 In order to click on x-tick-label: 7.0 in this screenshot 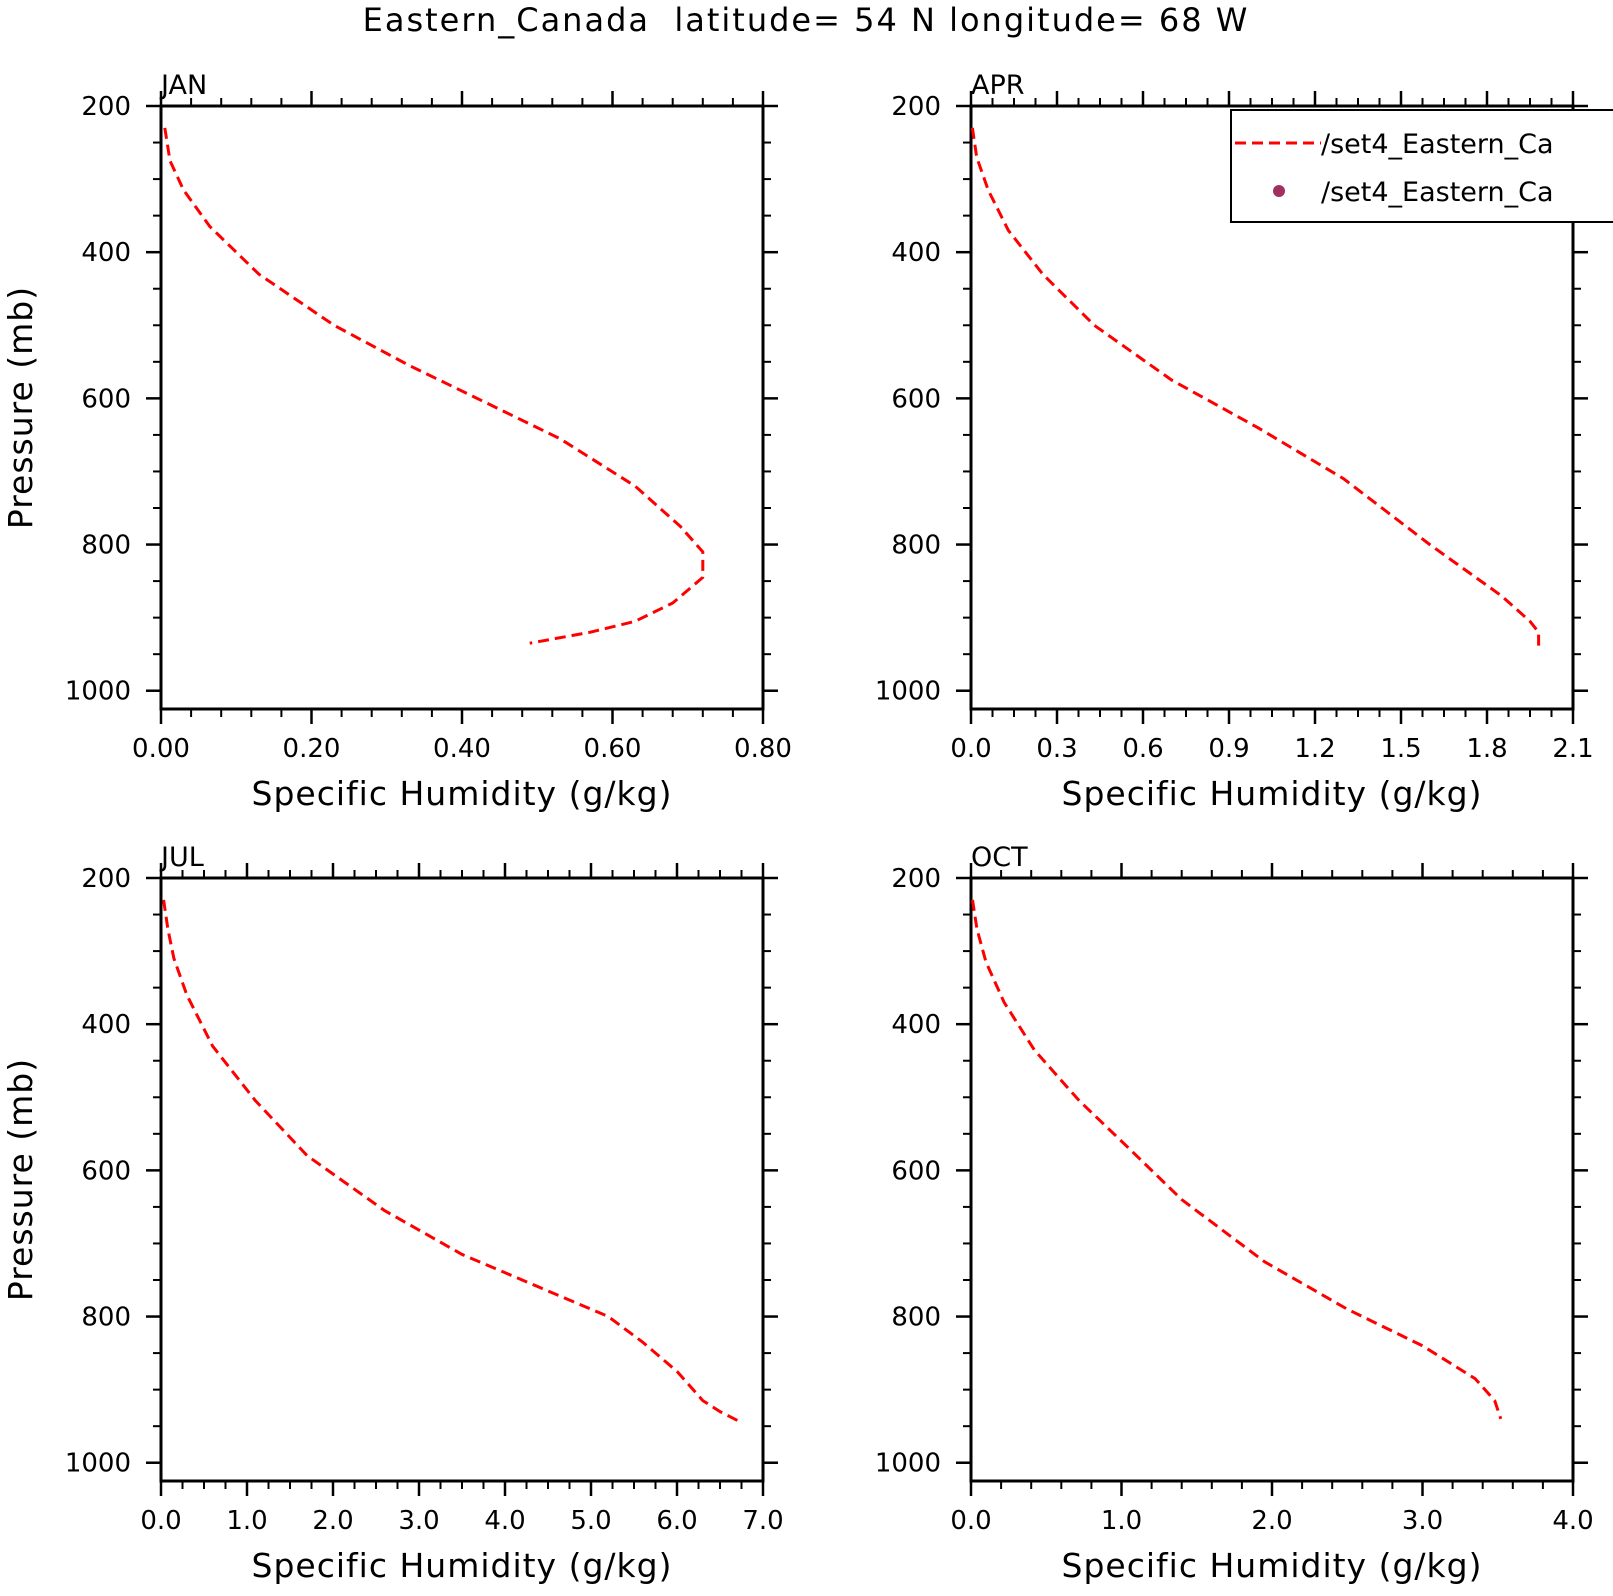, I will do `click(762, 1521)`.